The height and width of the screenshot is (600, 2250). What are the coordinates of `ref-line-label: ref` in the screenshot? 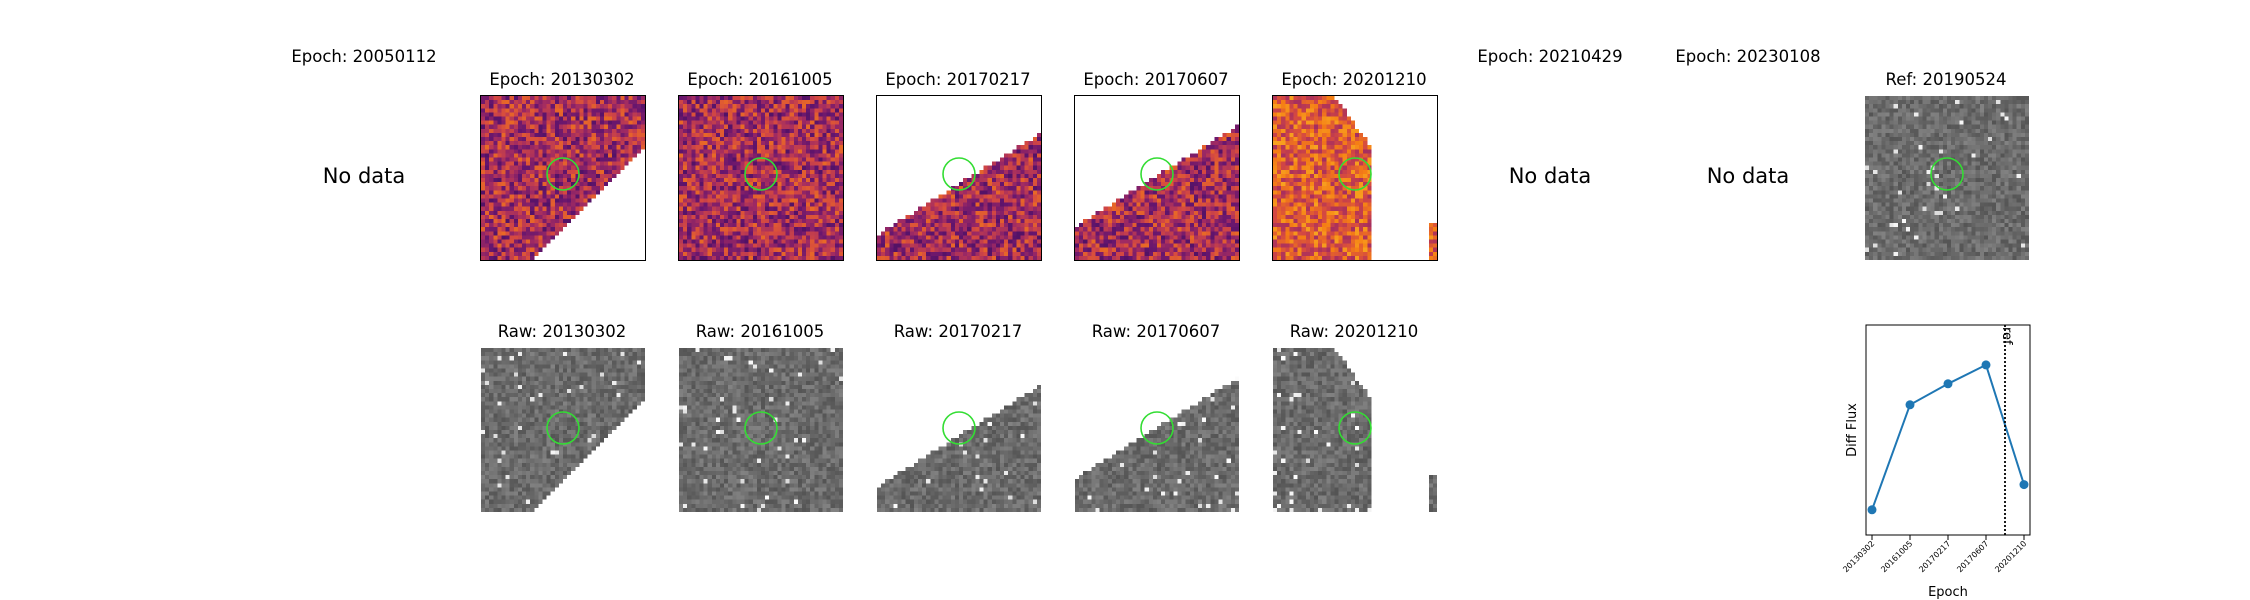 It's located at (2006, 336).